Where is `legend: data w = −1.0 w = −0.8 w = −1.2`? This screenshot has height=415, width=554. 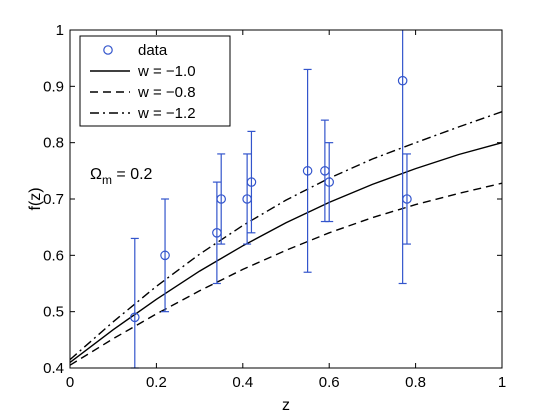 legend: data w = −1.0 w = −0.8 w = −1.2 is located at coordinates (155, 81).